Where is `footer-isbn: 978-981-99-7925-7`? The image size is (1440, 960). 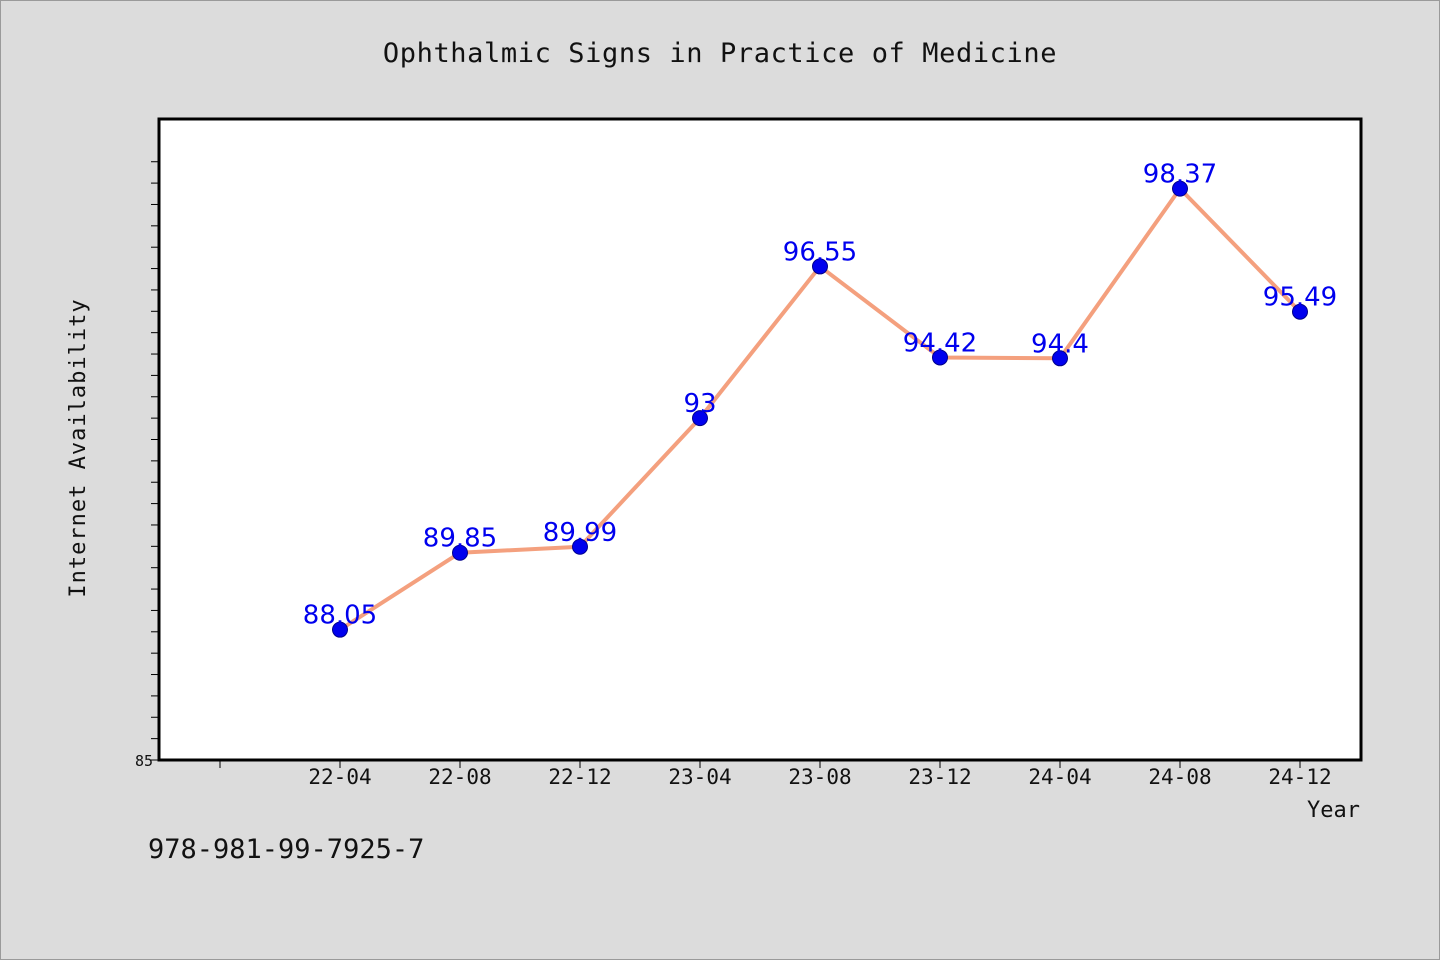
footer-isbn: 978-981-99-7925-7 is located at coordinates (286, 849).